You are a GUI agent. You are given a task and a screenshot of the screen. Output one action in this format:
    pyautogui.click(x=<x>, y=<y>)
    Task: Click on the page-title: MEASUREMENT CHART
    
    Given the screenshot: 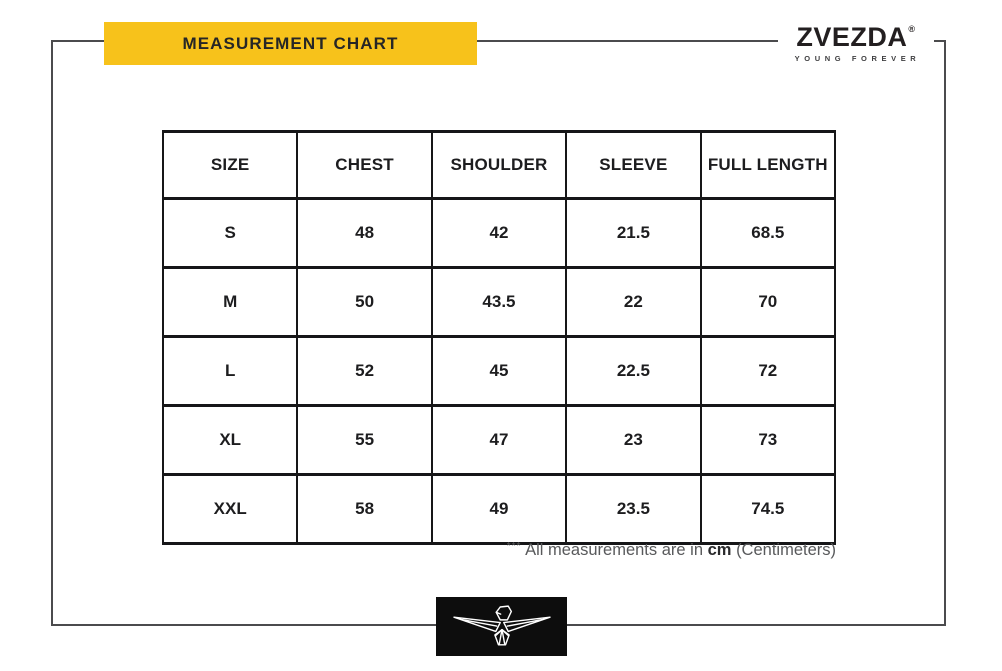 What is the action you would take?
    pyautogui.click(x=290, y=43)
    